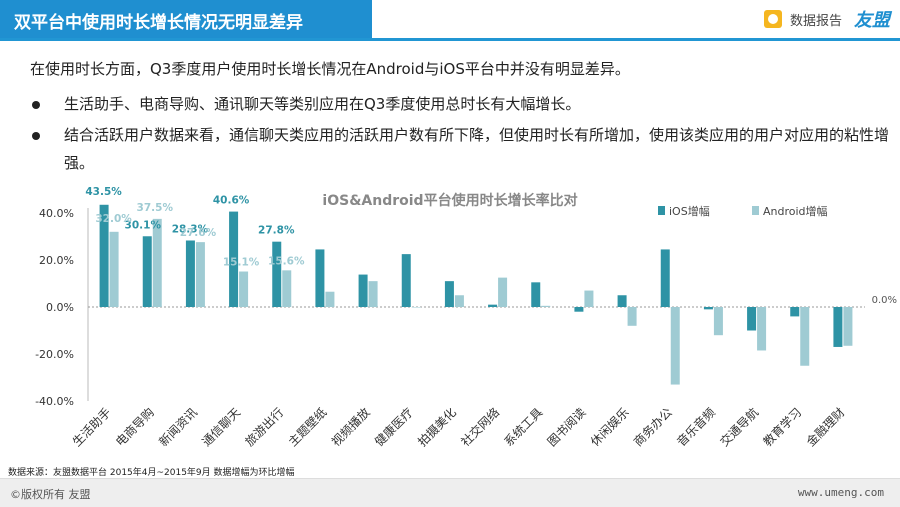  Describe the element at coordinates (884, 300) in the screenshot. I see `zero-annotation: 0.0%` at that location.